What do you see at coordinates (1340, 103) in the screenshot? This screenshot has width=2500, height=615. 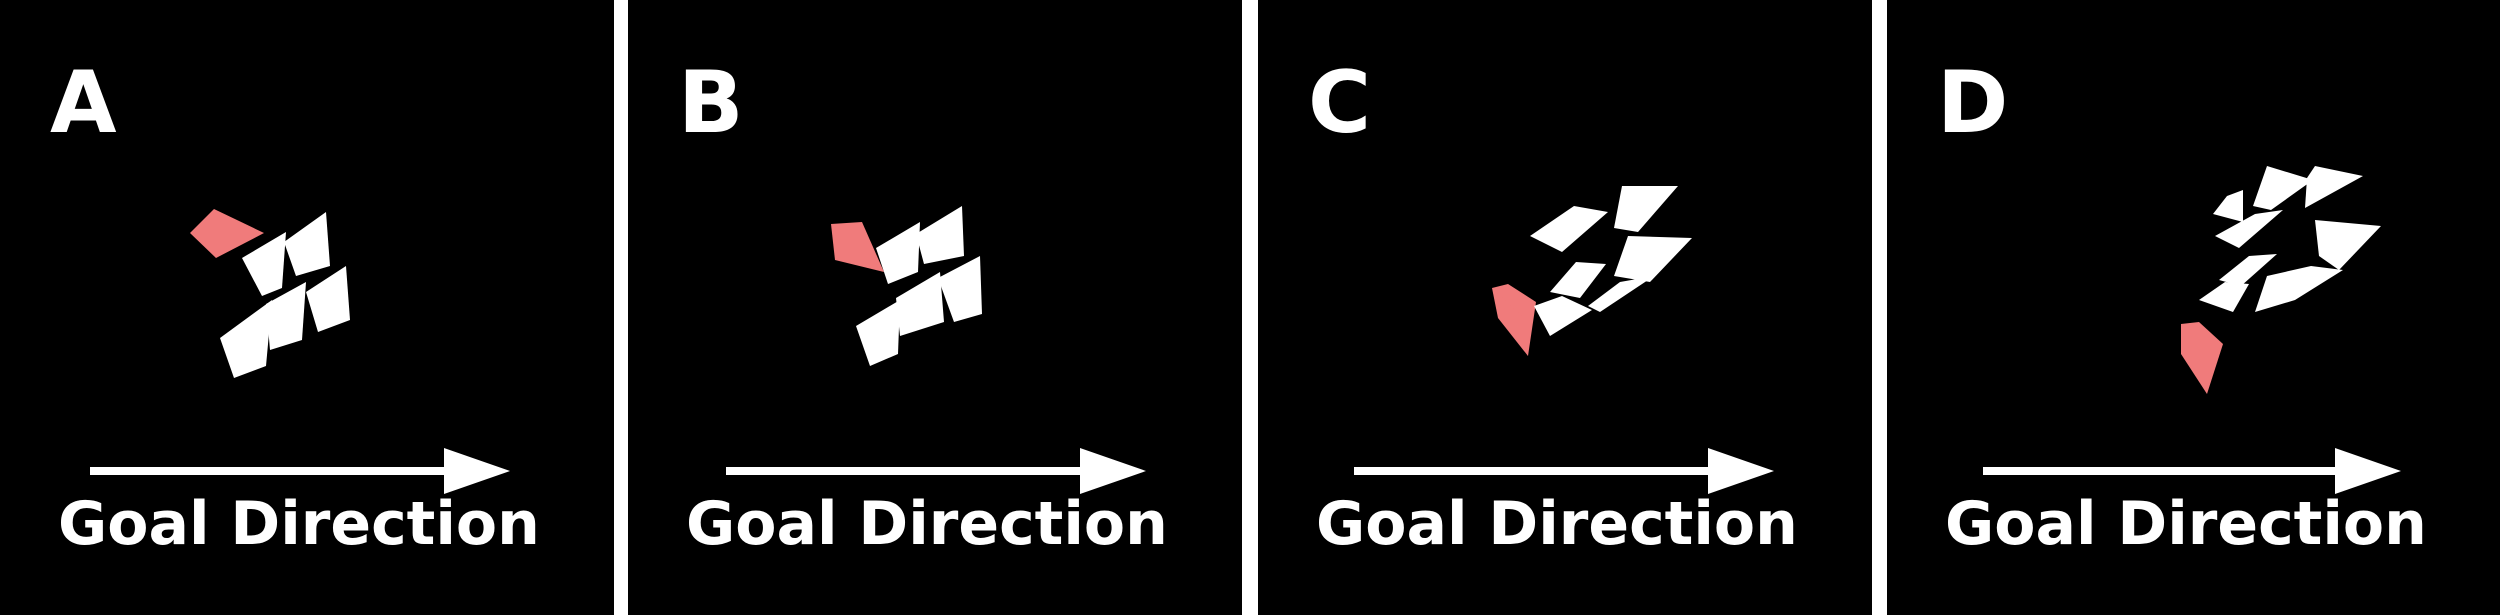 I see `panel-c-label: C` at bounding box center [1340, 103].